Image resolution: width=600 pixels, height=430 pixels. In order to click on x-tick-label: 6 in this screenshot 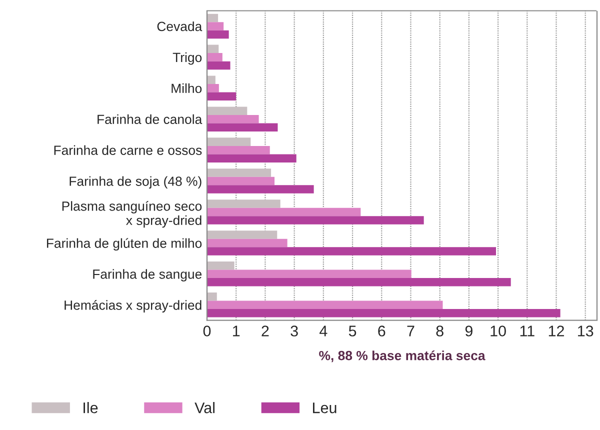, I will do `click(382, 331)`.